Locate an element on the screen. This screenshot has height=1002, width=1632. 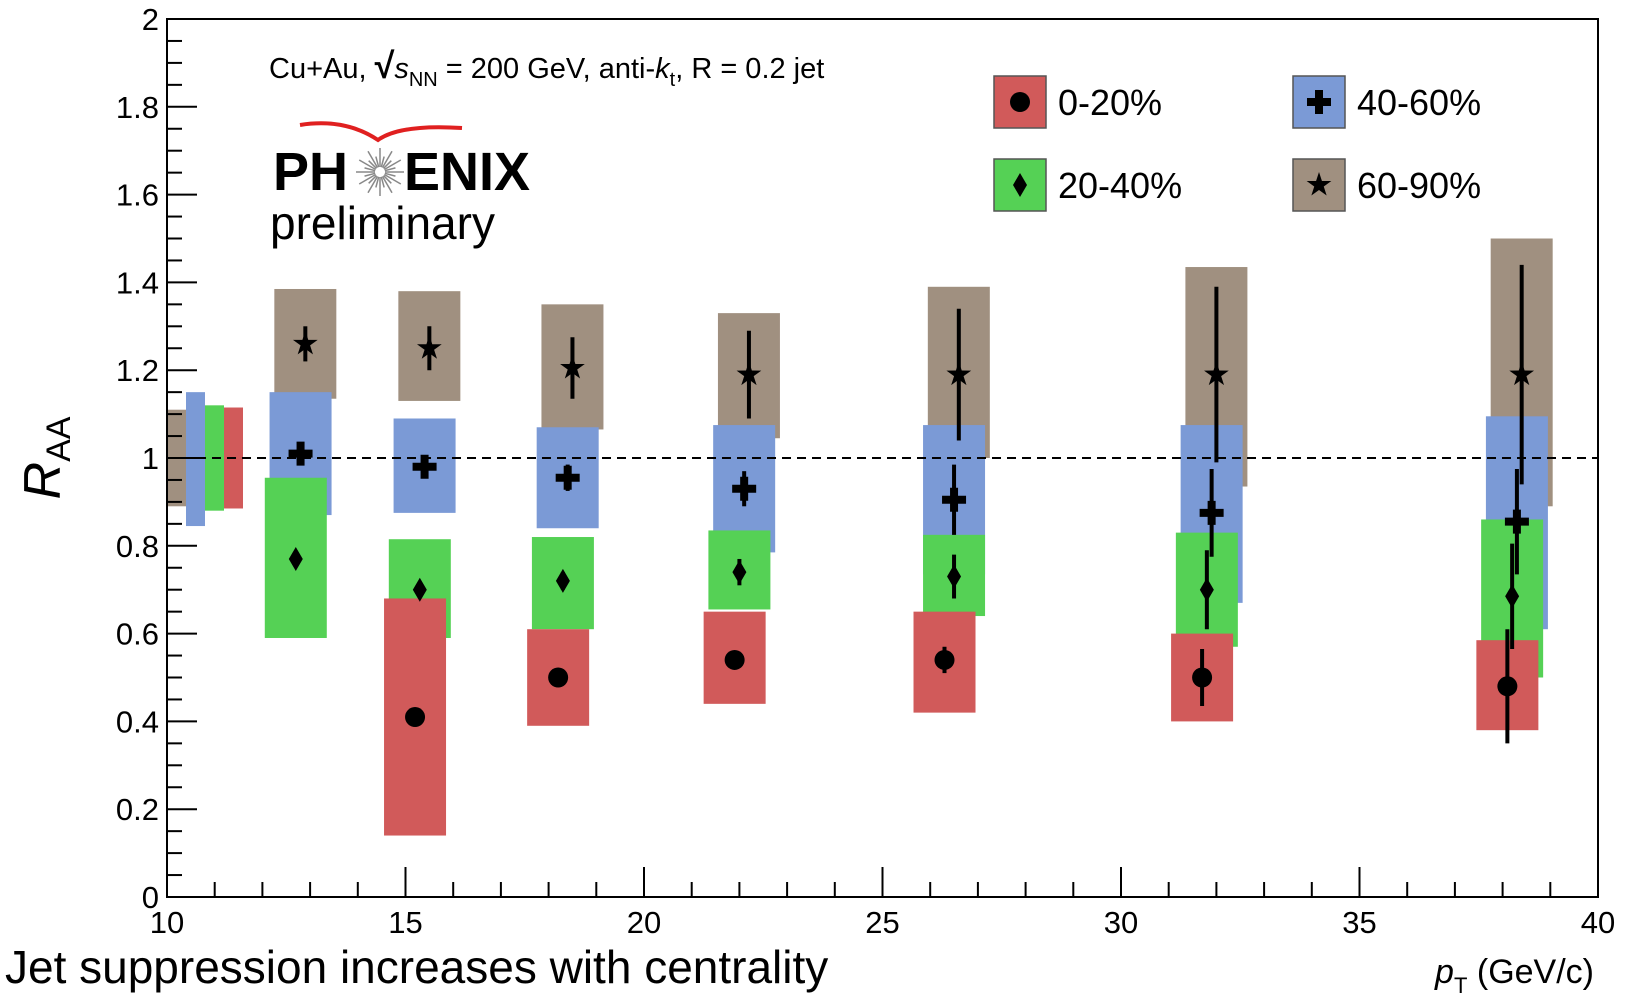
x-axis-label-text: (GeV/c) is located at coordinates (1530, 972).